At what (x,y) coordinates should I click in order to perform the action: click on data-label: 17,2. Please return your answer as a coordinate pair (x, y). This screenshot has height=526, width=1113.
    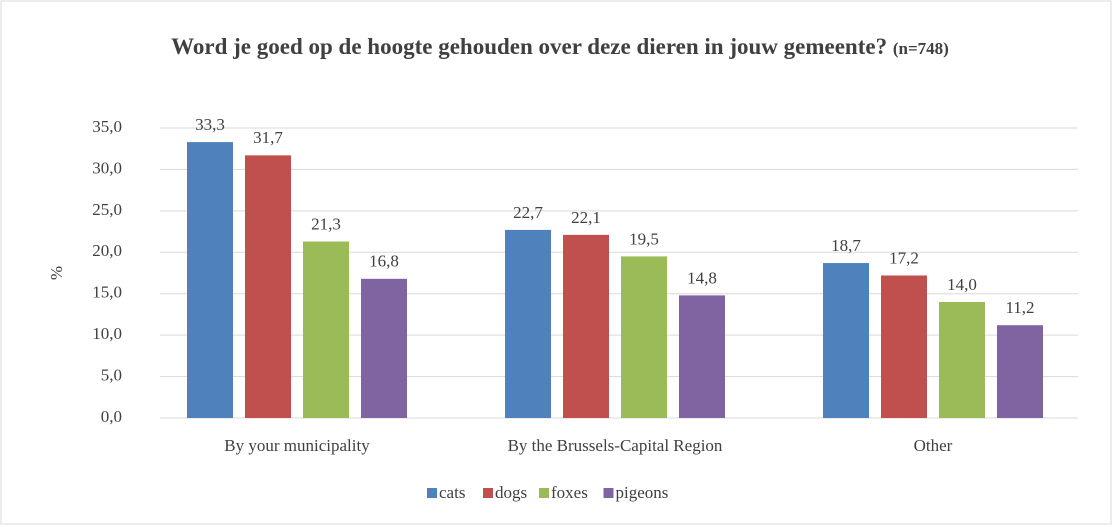
    Looking at the image, I should click on (904, 257).